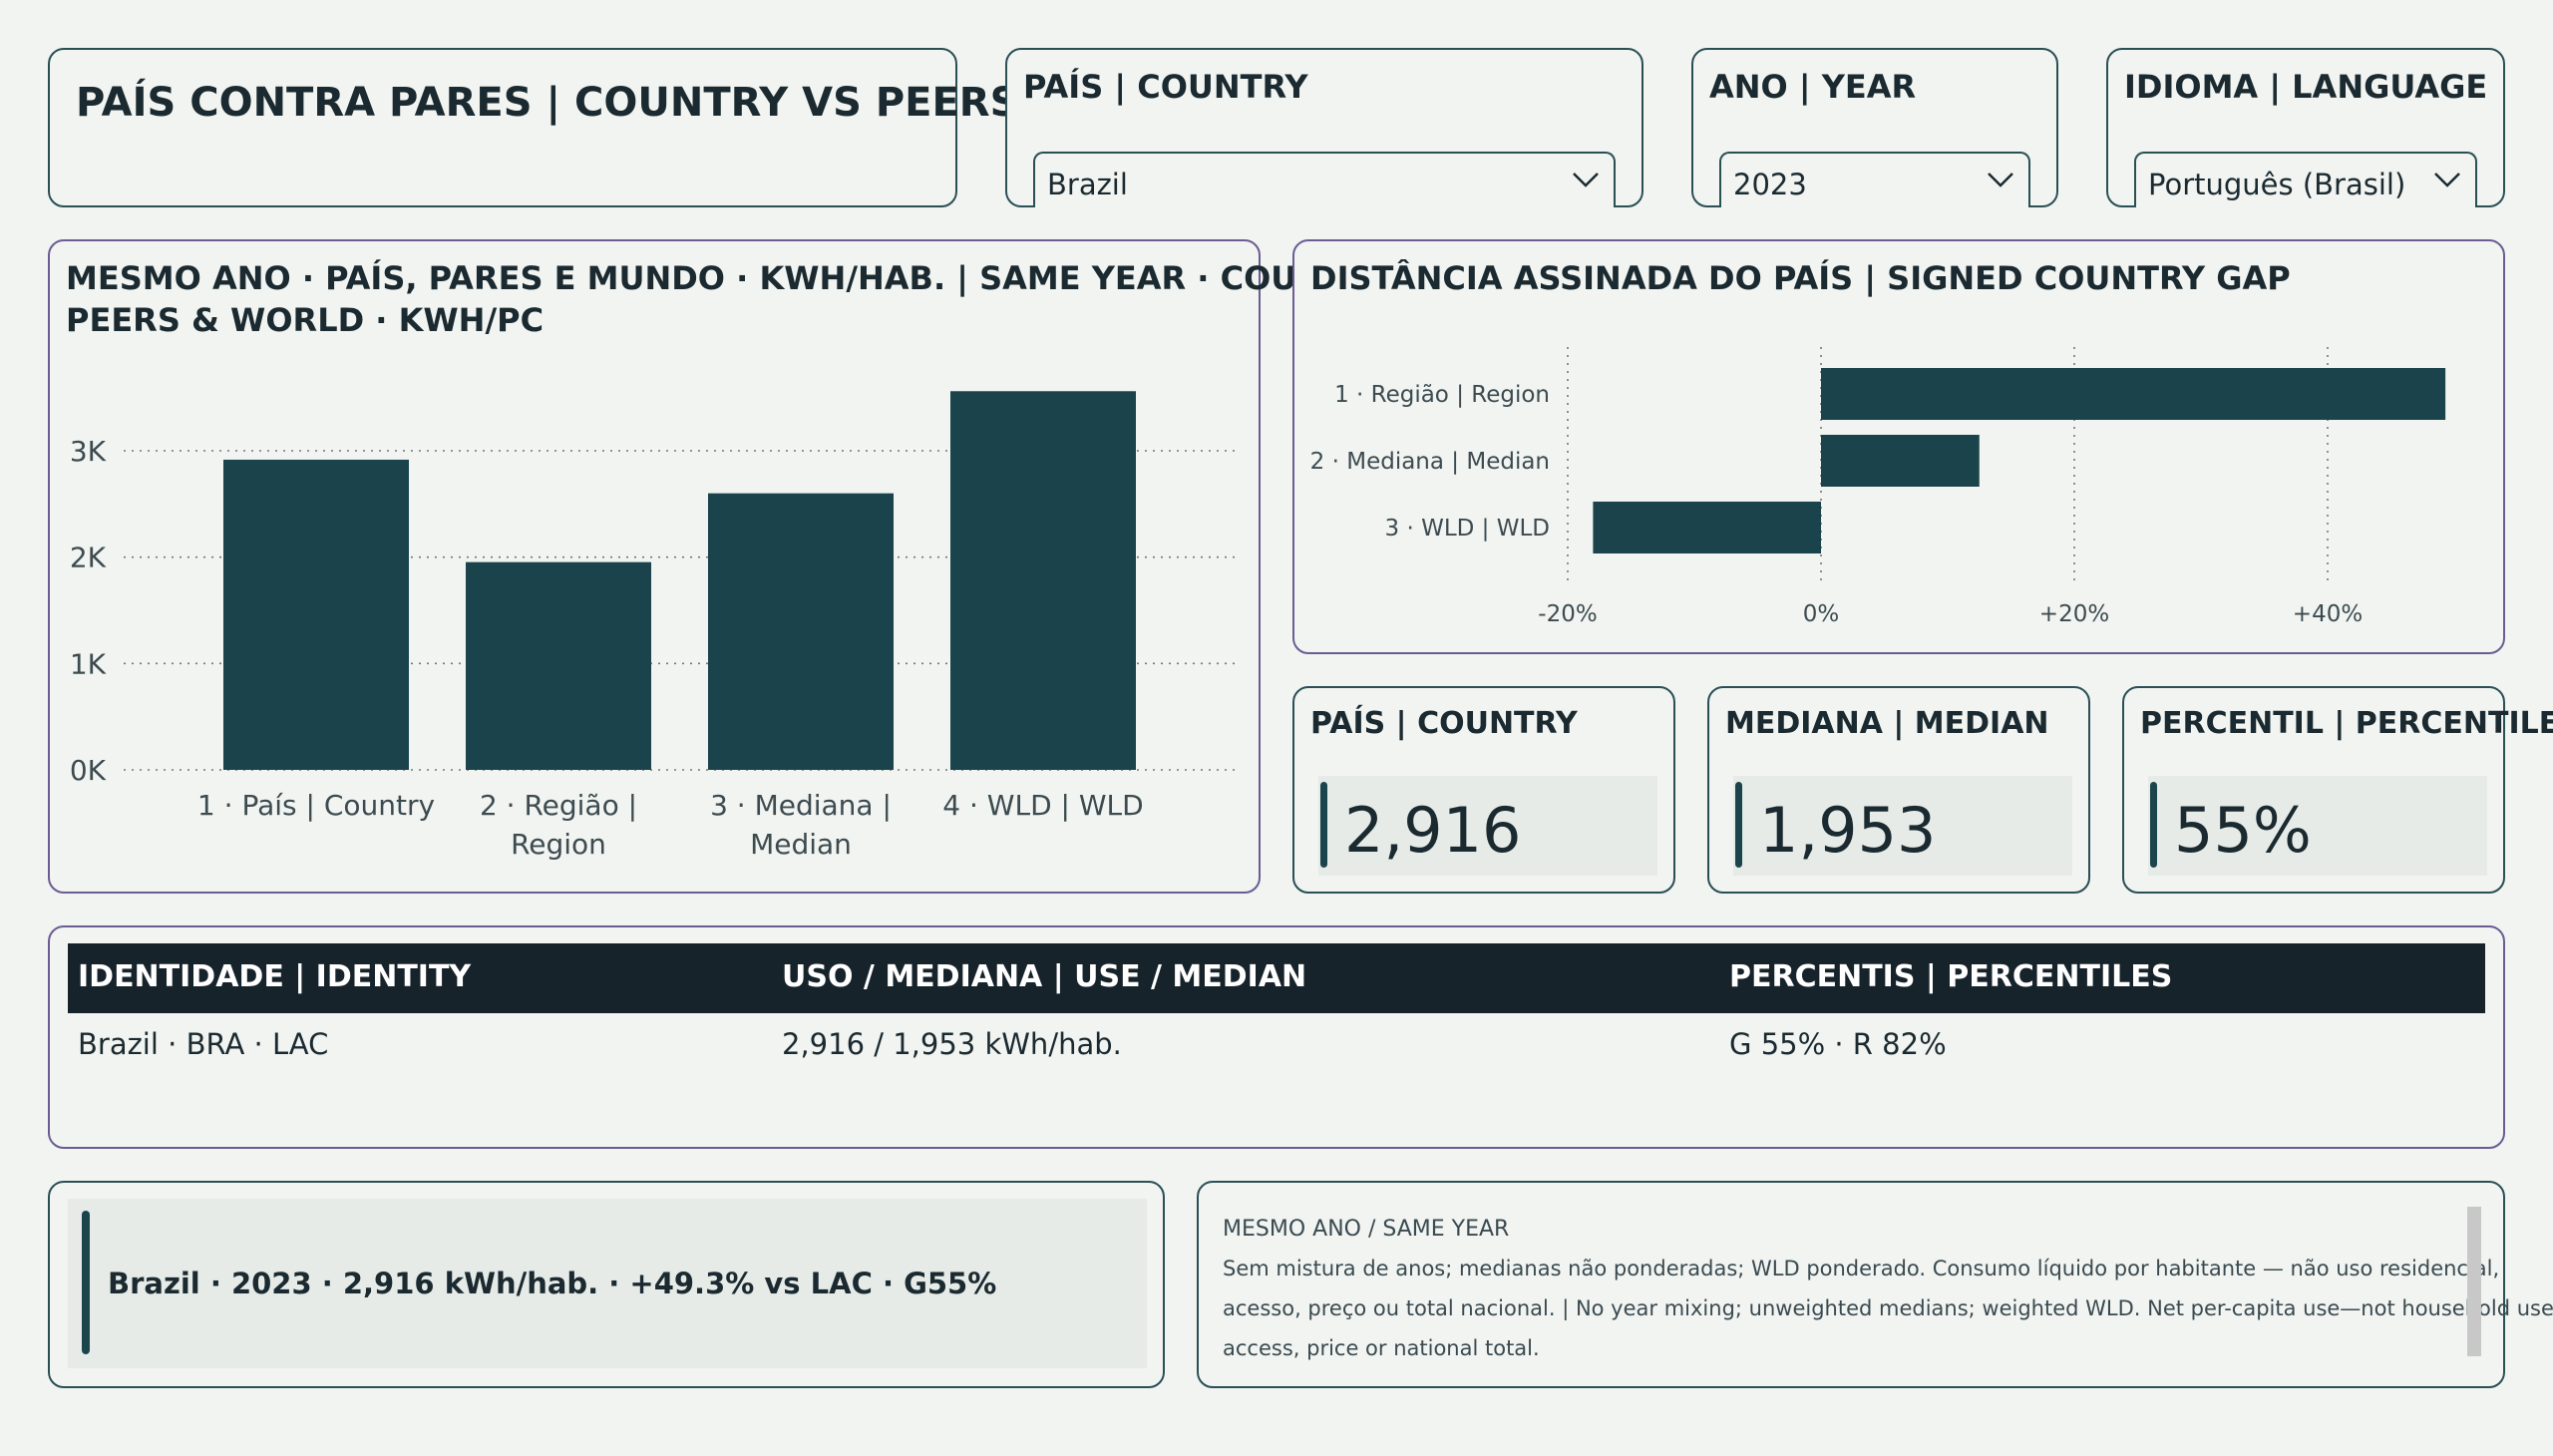 The height and width of the screenshot is (1456, 2553). What do you see at coordinates (1875, 127) in the screenshot?
I see `year-slicer: ANO | YEAR 2023` at bounding box center [1875, 127].